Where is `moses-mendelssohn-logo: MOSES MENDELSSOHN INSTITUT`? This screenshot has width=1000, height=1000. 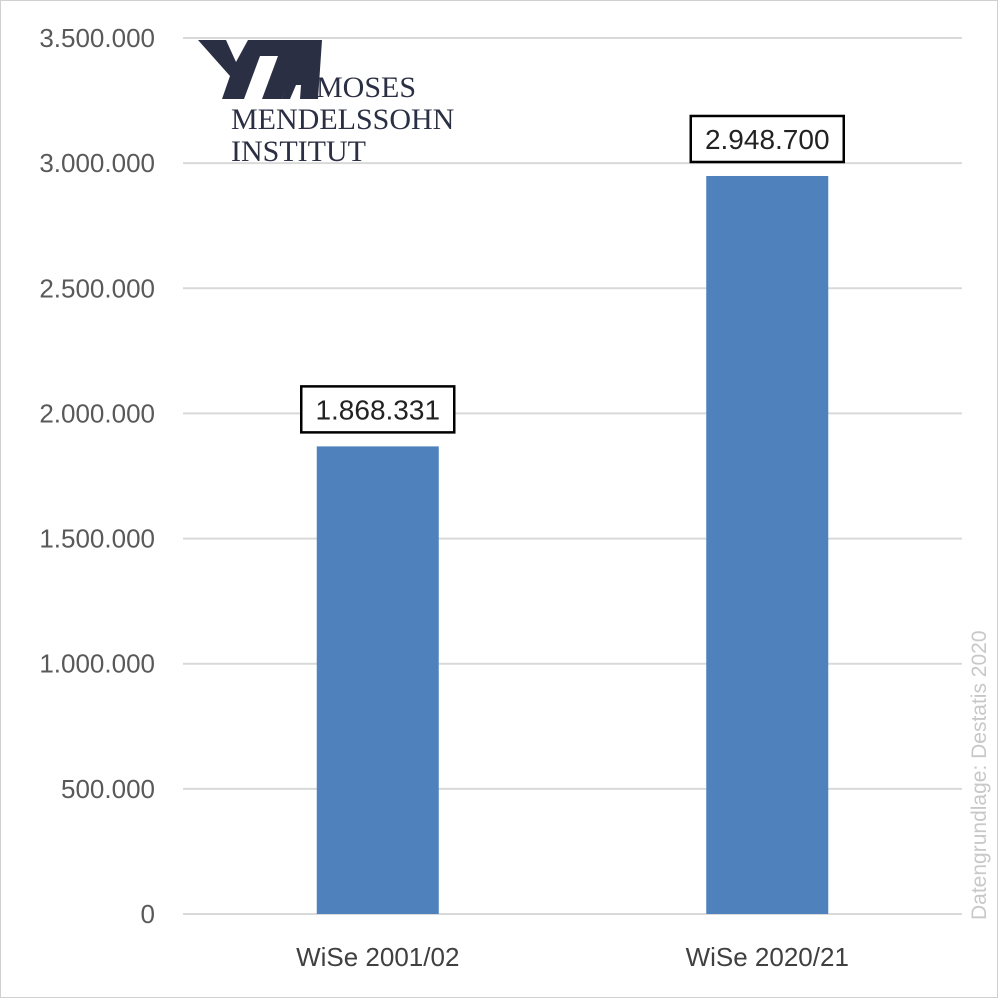 moses-mendelssohn-logo: MOSES MENDELSSOHN INSTITUT is located at coordinates (326, 104).